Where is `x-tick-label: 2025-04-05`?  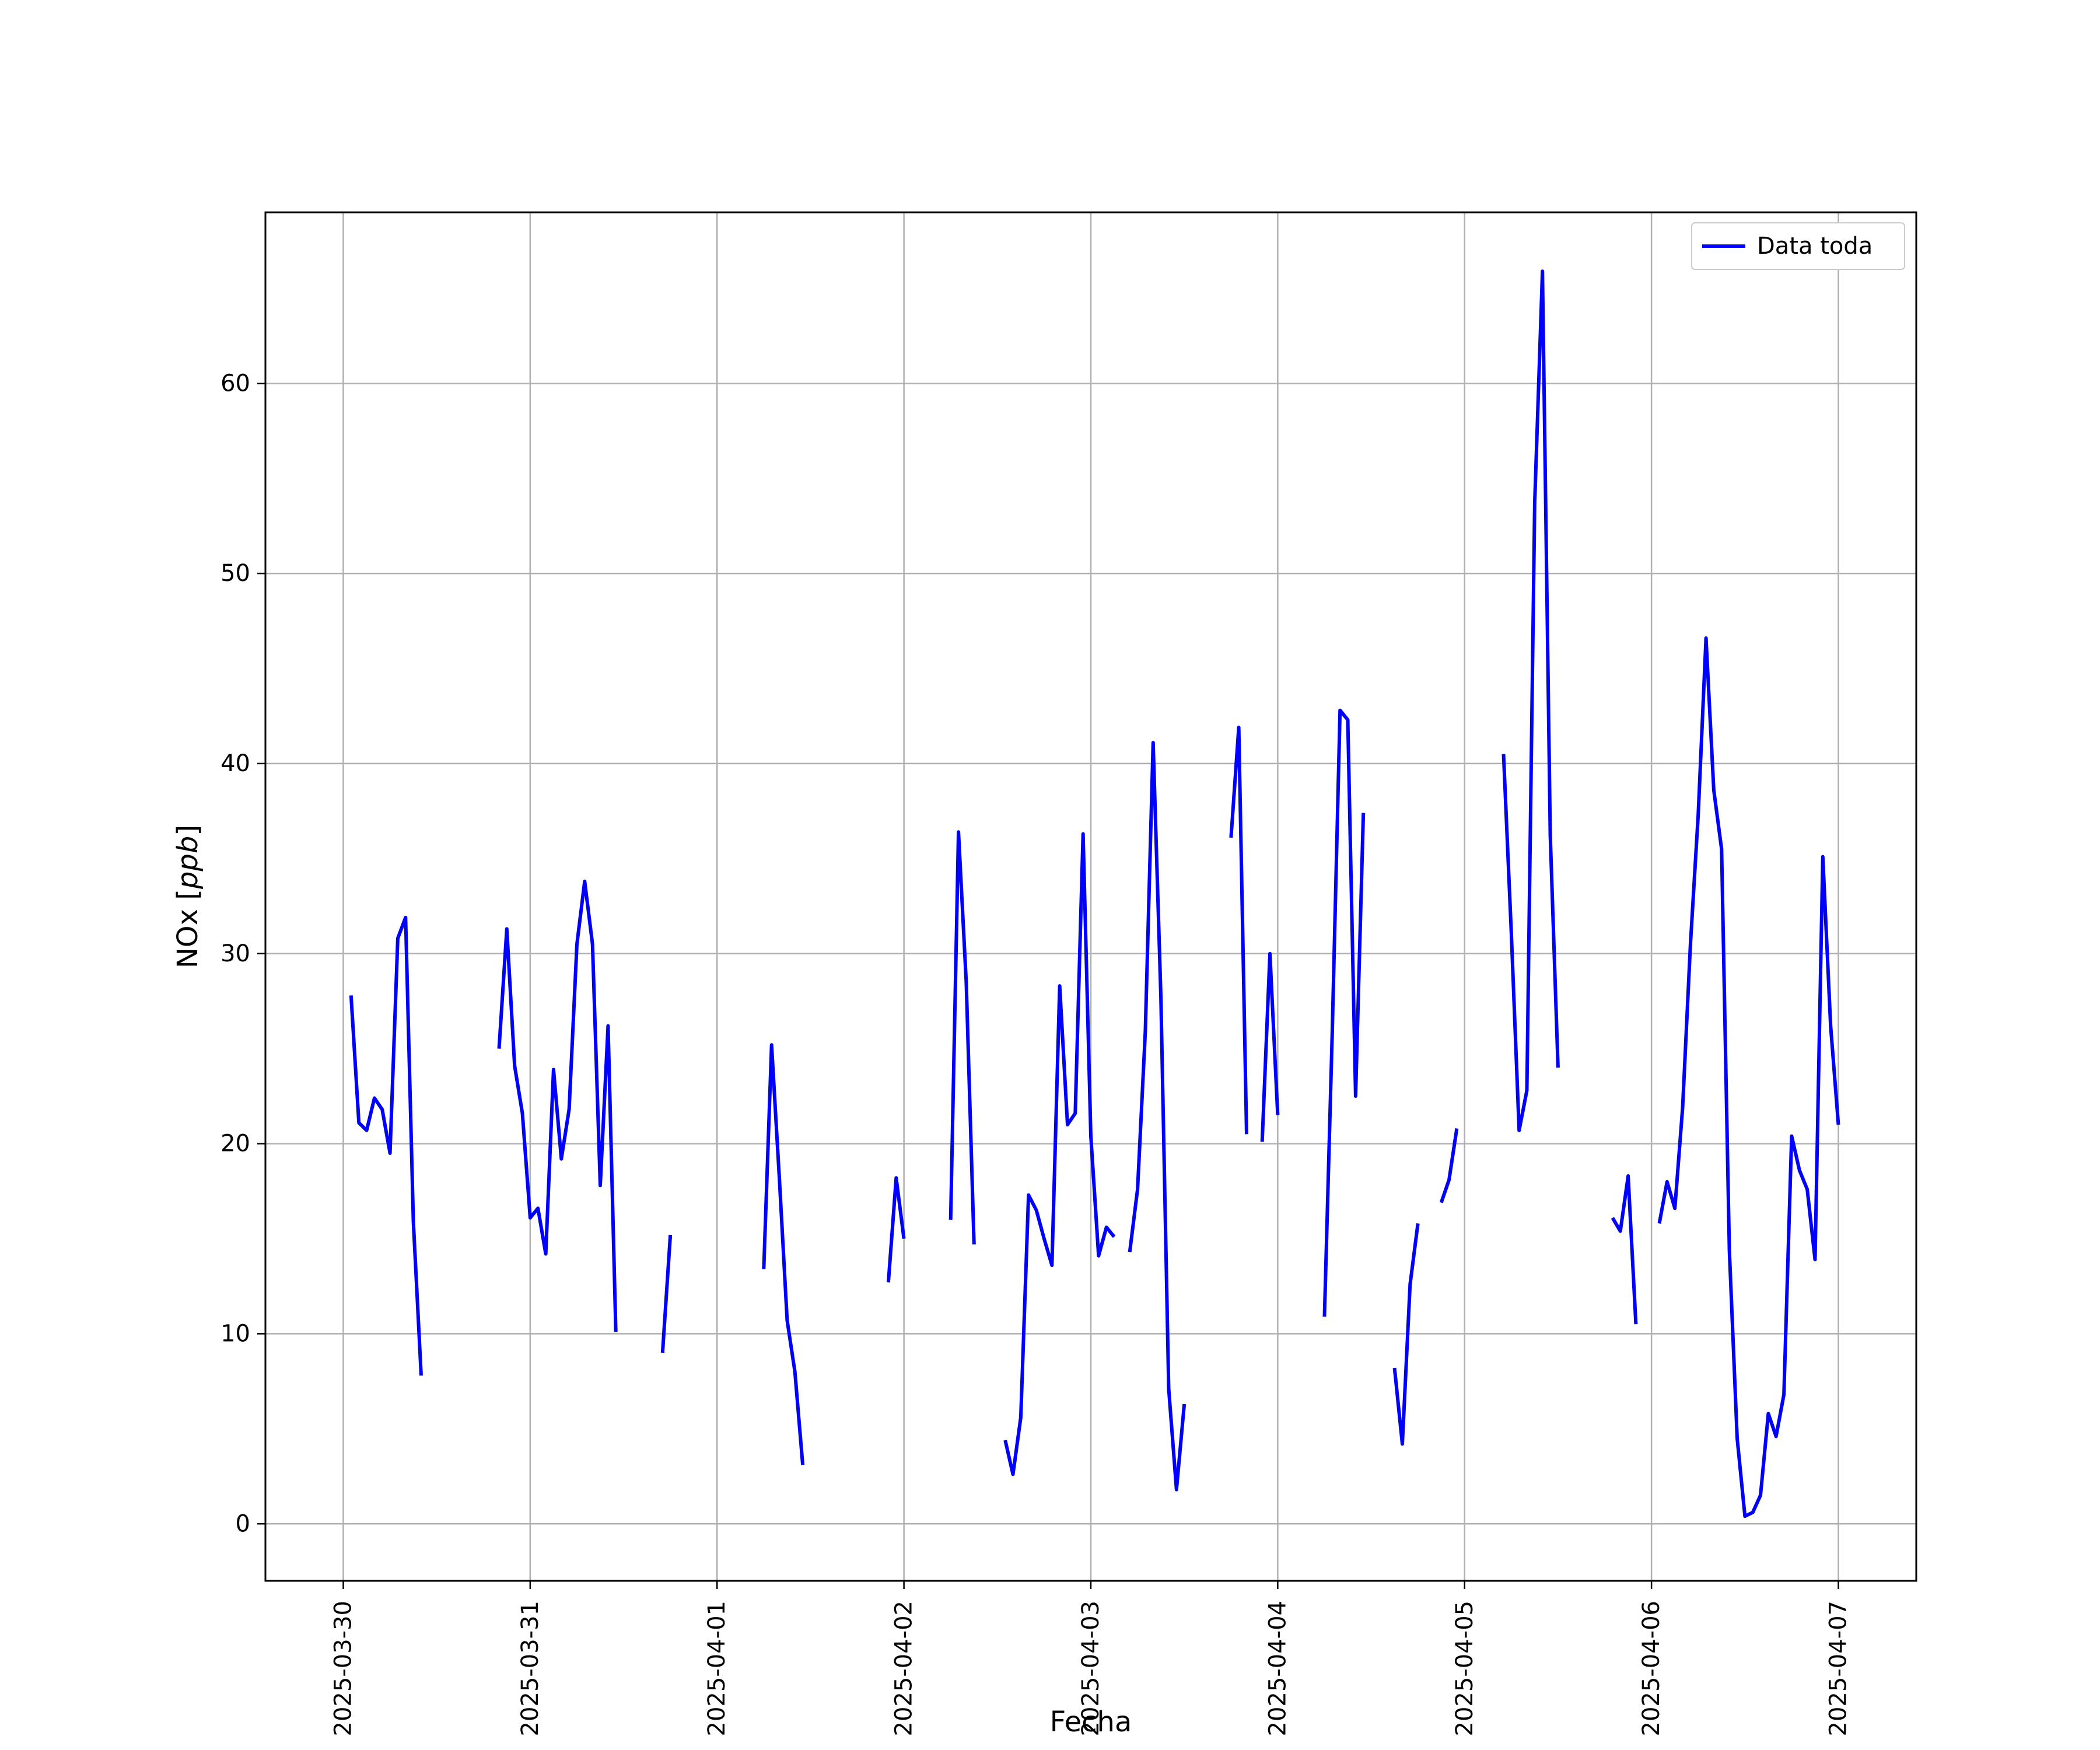
x-tick-label: 2025-04-05 is located at coordinates (1464, 1668).